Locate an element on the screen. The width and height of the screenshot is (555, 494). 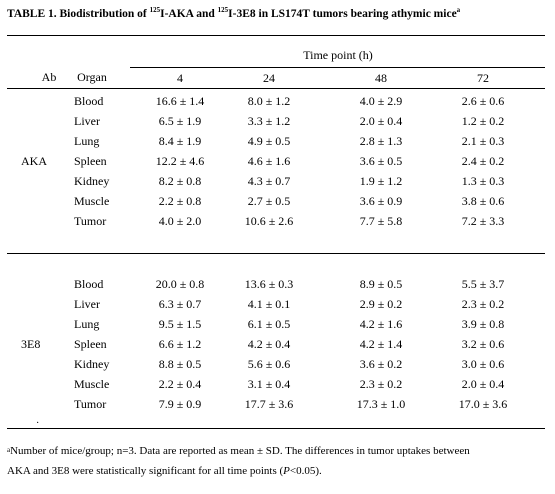
table-cell-value: 6.1 ± 0.5 is located at coordinates (269, 324).